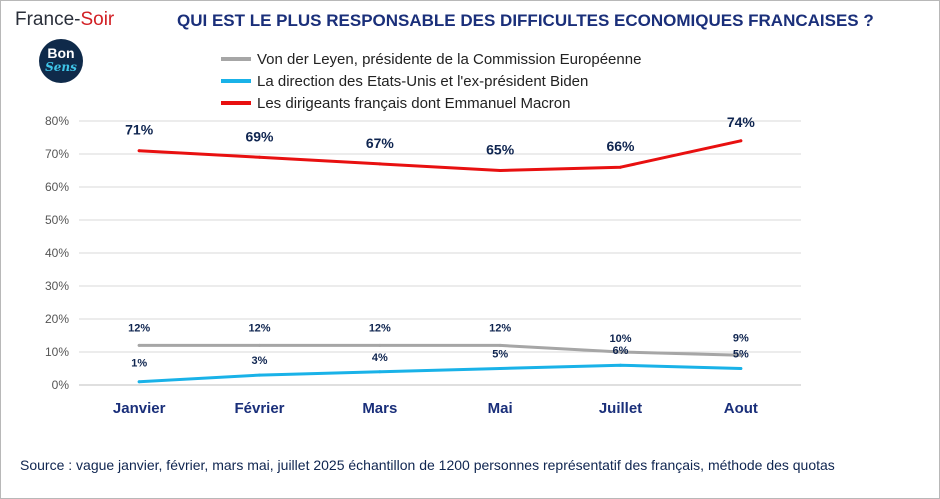 This screenshot has height=499, width=940. Describe the element at coordinates (61, 53) in the screenshot. I see `logo-line1: Bon` at that location.